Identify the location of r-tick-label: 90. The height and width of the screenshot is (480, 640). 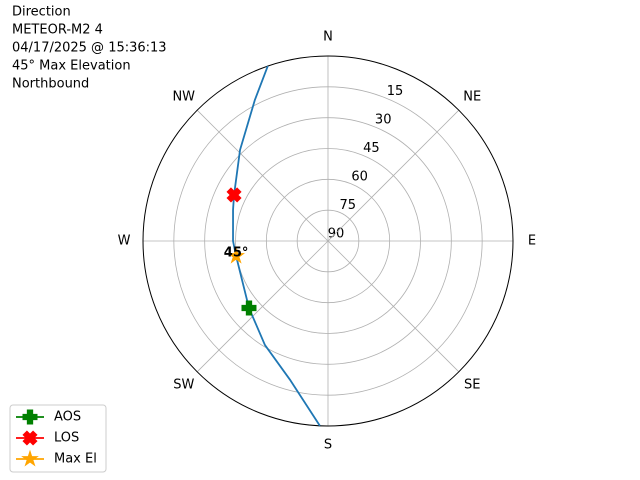
(336, 234).